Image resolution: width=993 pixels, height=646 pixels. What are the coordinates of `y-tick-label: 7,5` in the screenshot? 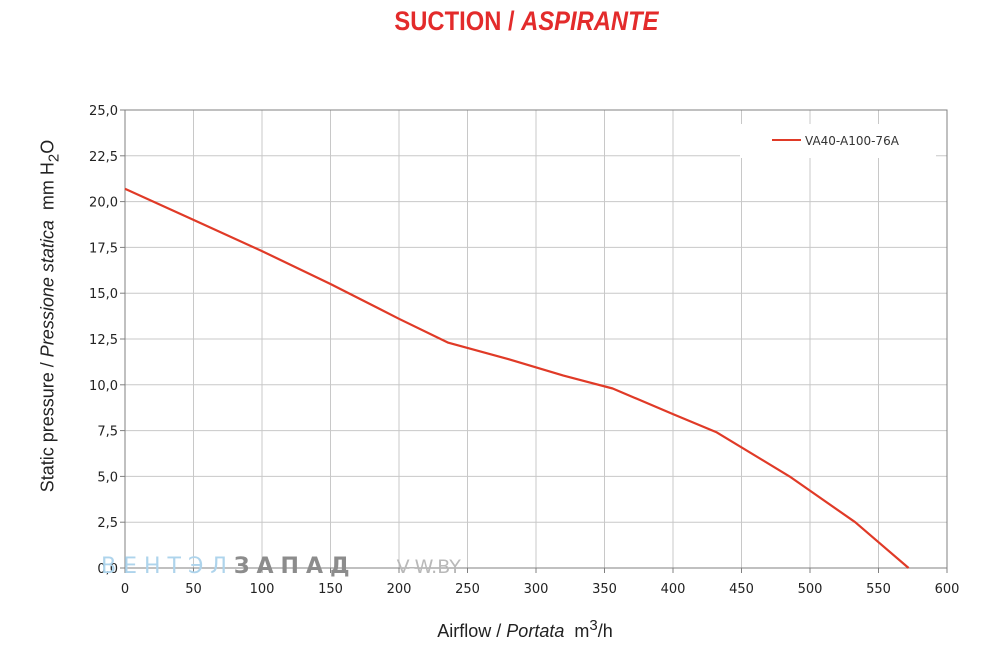 It's located at (107, 432).